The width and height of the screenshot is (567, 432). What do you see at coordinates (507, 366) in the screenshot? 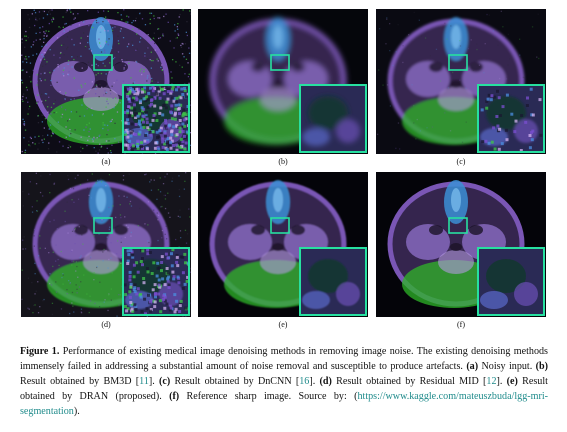
I see `caption-text-a: Noisy input.` at bounding box center [507, 366].